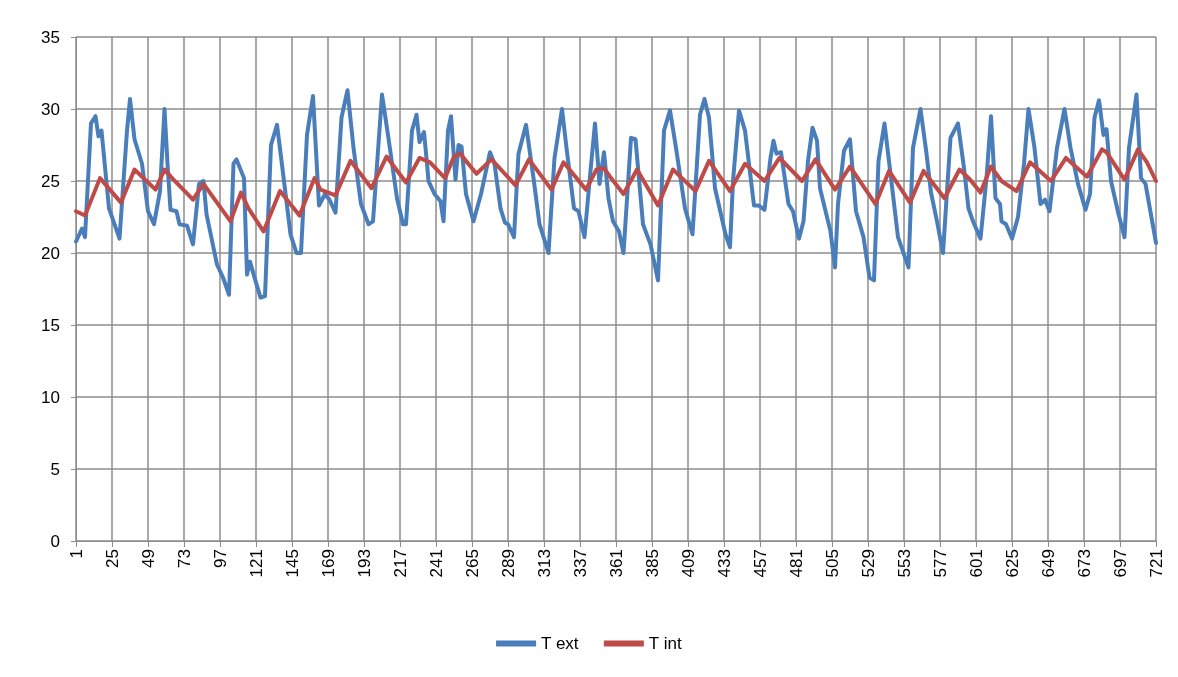 Image resolution: width=1178 pixels, height=677 pixels. What do you see at coordinates (55, 469) in the screenshot?
I see `y-tick-label: 5` at bounding box center [55, 469].